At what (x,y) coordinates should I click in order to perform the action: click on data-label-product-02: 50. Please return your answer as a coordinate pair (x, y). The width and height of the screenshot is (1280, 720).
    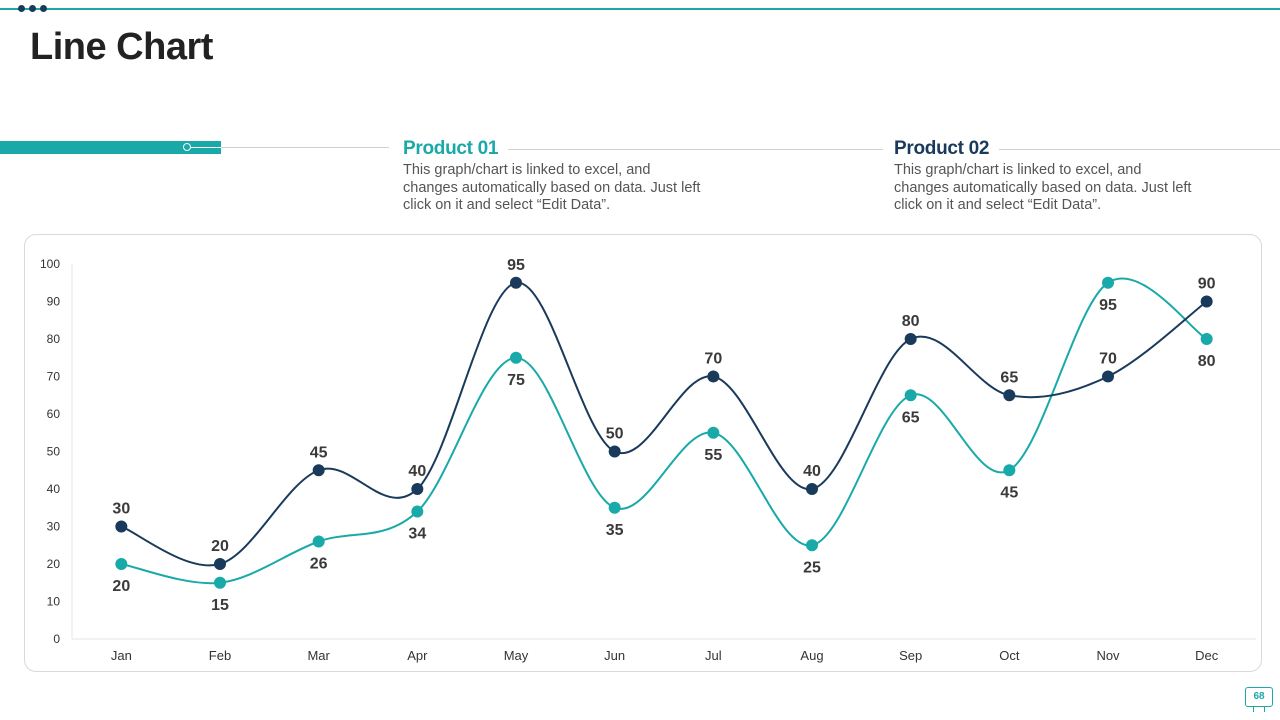
    Looking at the image, I should click on (615, 434).